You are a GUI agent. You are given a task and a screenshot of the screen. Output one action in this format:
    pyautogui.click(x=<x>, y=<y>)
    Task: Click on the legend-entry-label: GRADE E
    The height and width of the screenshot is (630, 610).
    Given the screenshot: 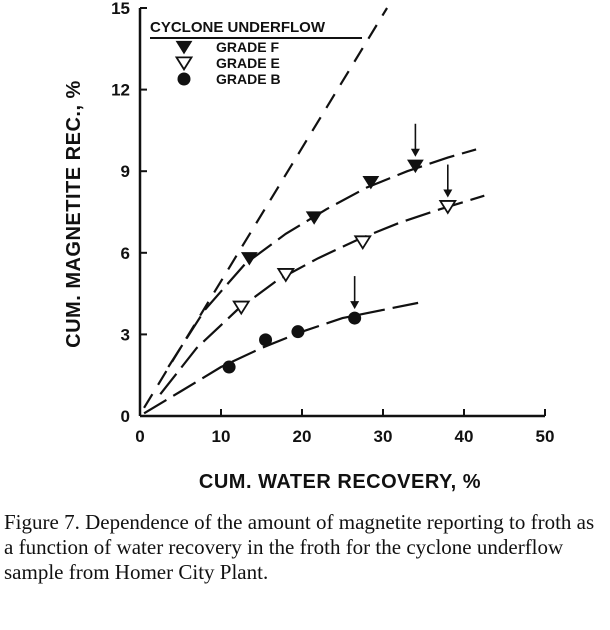 What is the action you would take?
    pyautogui.click(x=248, y=63)
    